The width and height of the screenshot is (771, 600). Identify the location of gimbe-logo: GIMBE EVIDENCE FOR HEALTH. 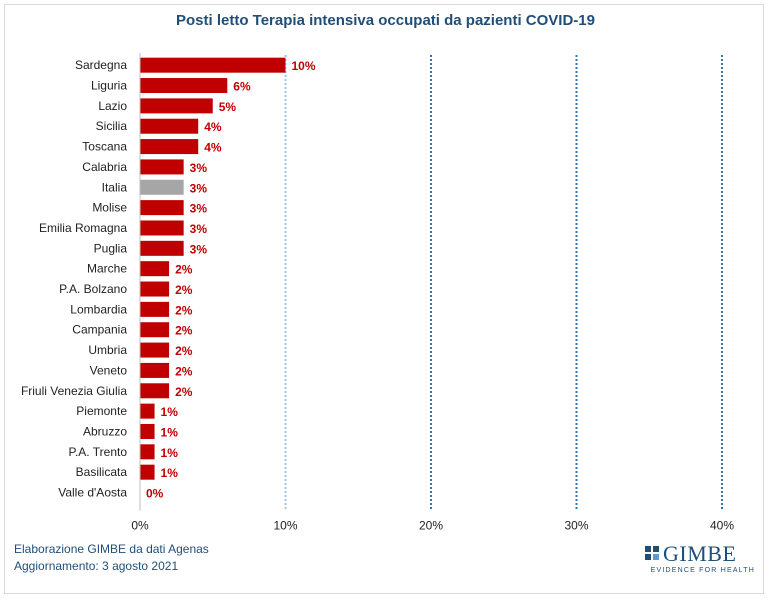
(700, 561).